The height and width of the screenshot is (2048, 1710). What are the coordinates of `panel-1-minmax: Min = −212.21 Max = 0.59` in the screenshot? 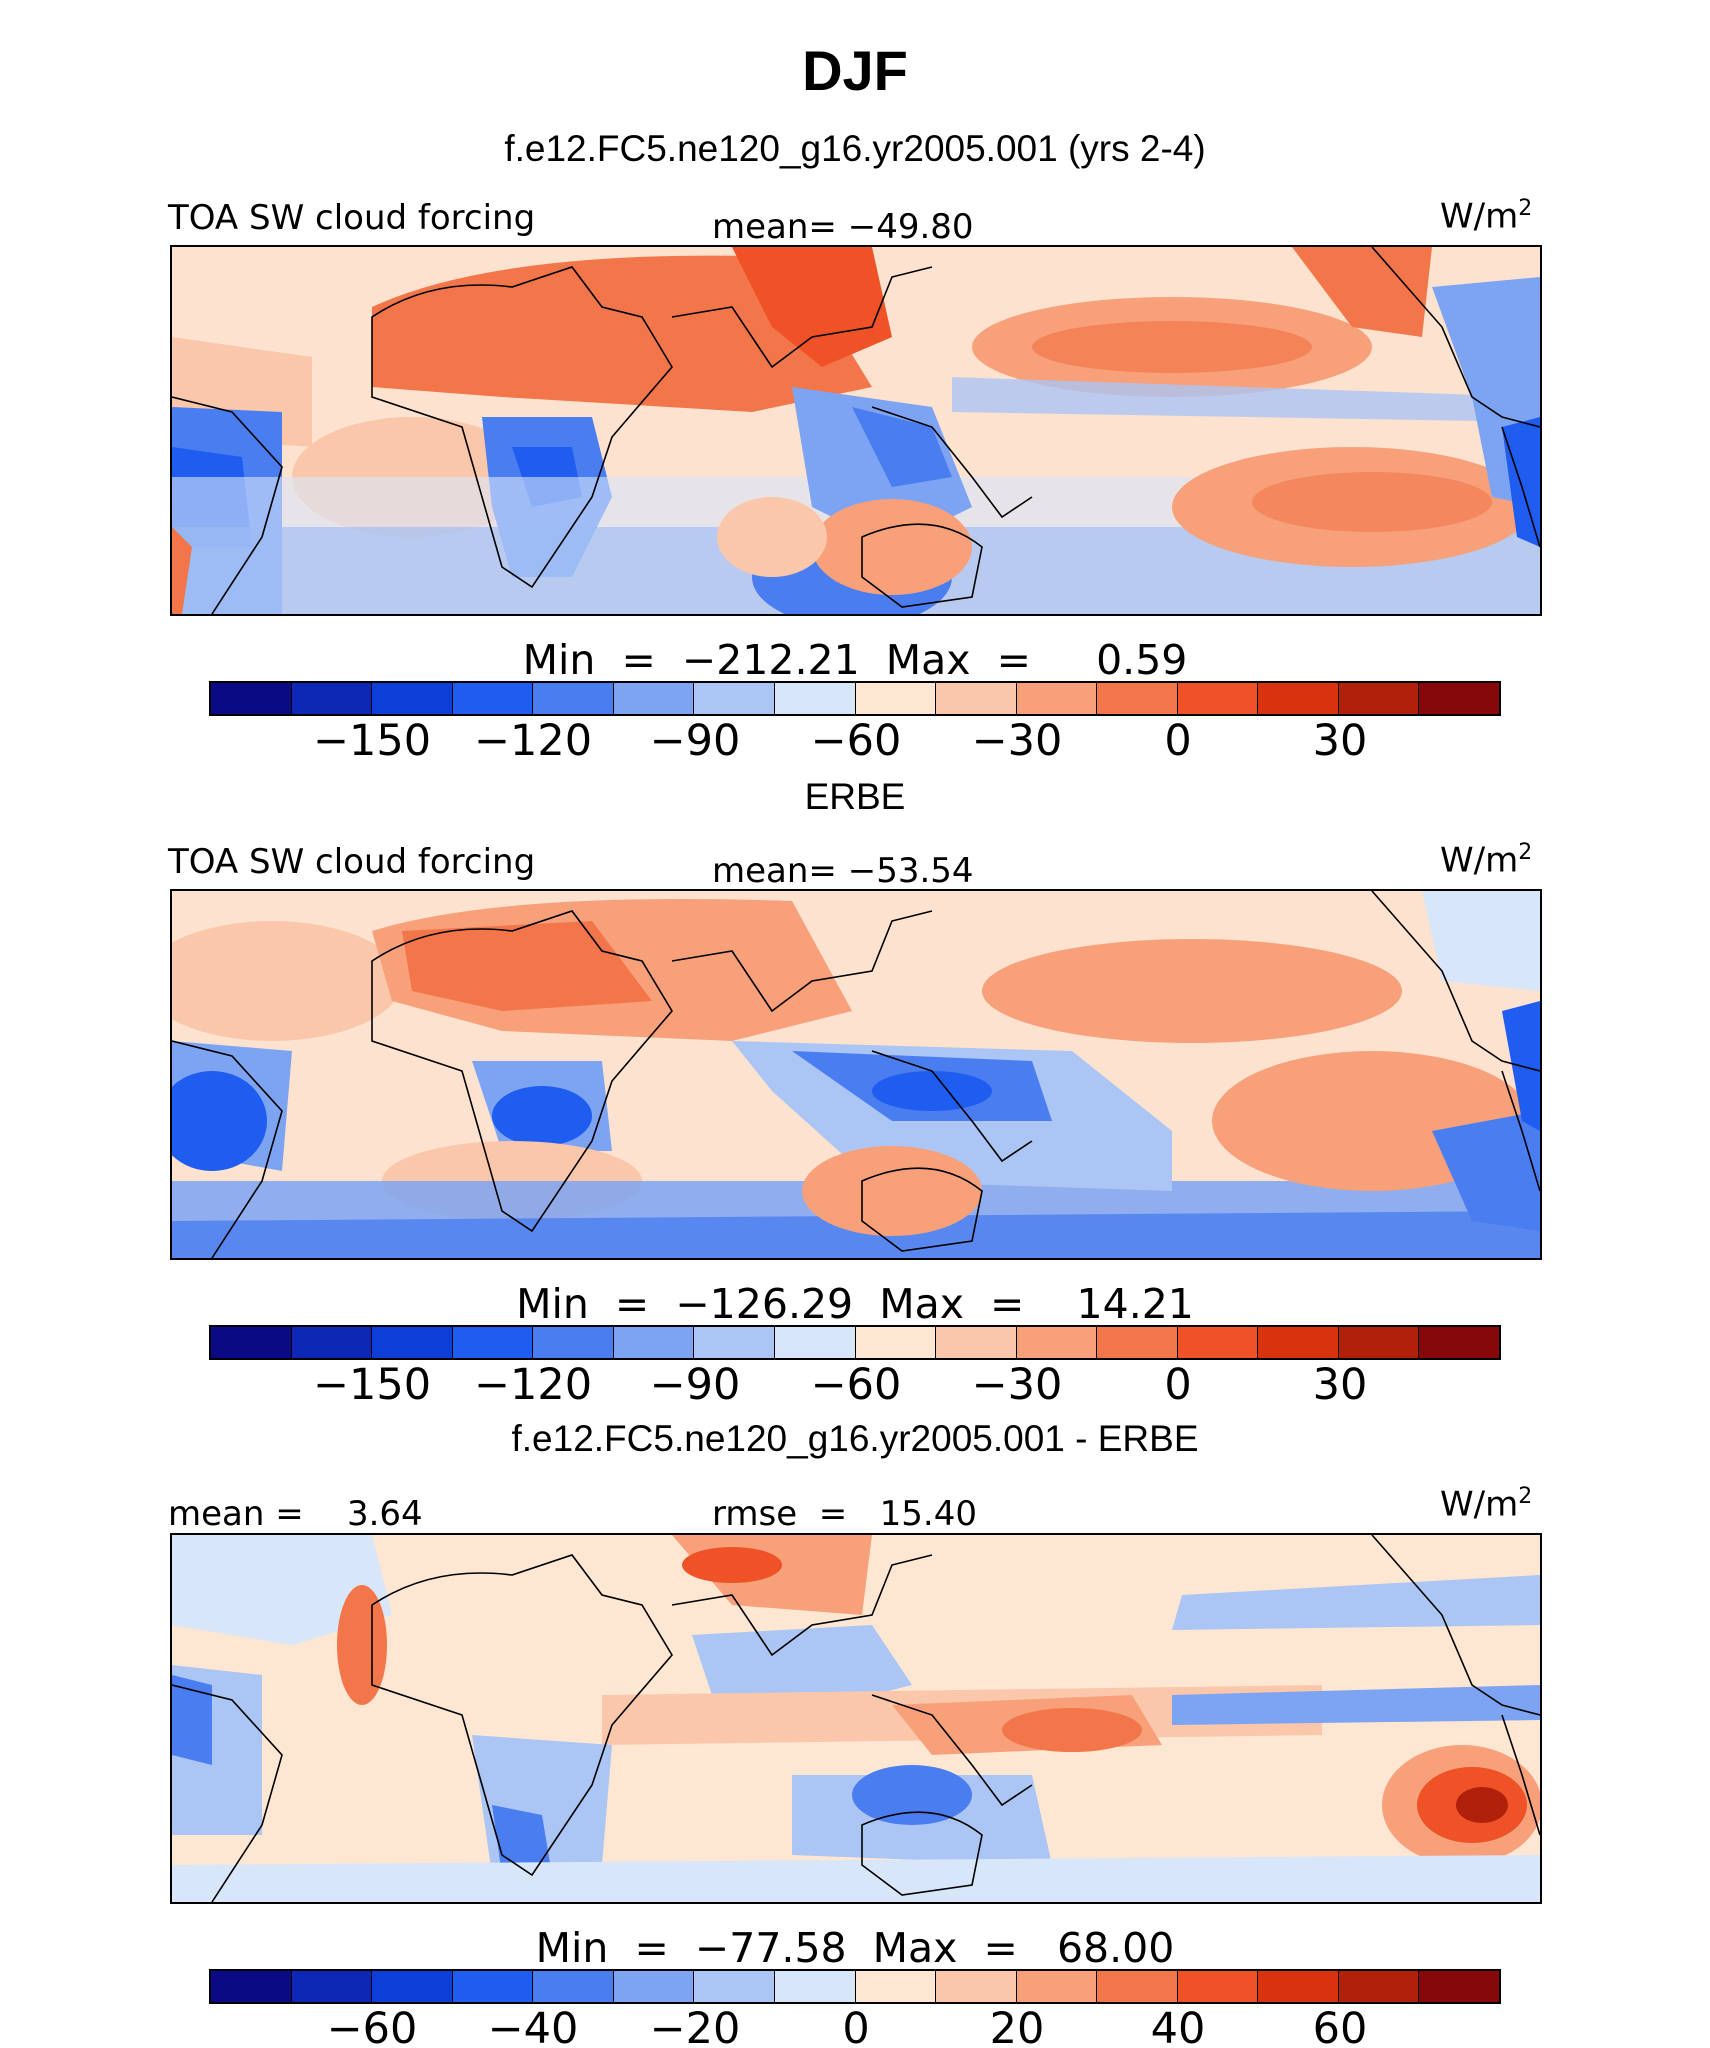 It's located at (855, 660).